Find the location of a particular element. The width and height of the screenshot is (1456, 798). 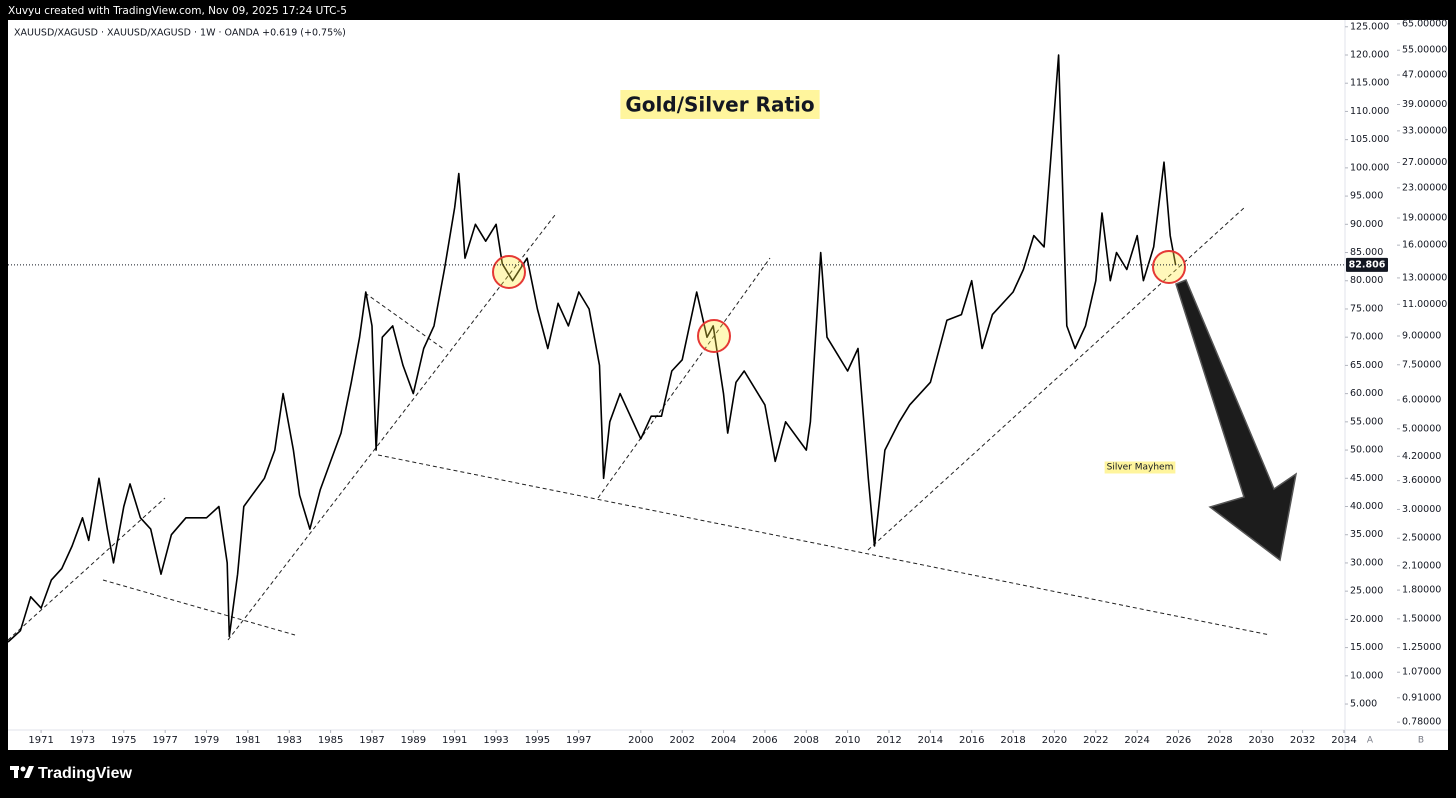

y-tick-label: 40.000 is located at coordinates (1366, 506).